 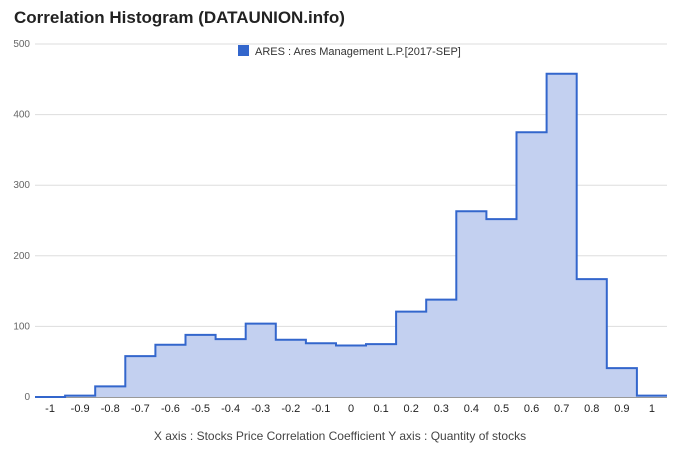 What do you see at coordinates (21, 44) in the screenshot?
I see `y-tick-label: 500` at bounding box center [21, 44].